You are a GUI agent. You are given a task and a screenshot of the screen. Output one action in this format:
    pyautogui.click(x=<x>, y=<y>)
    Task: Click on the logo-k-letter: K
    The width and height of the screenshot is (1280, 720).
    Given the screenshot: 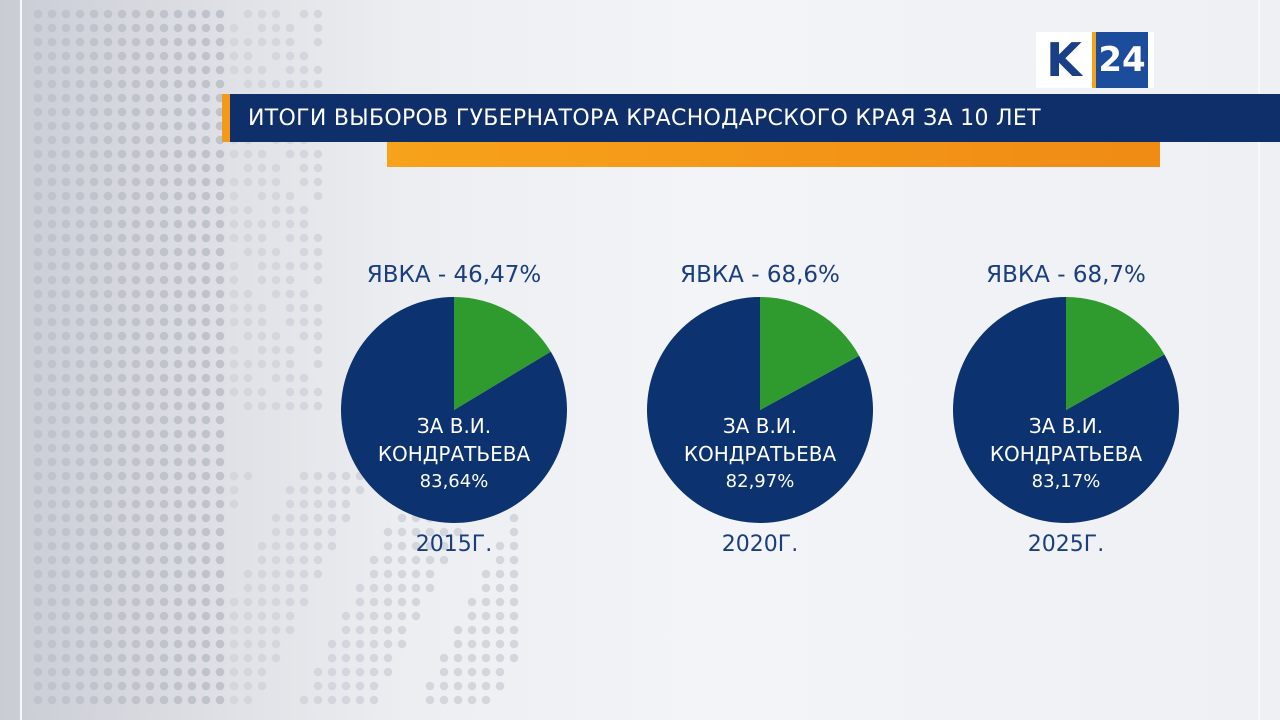 What is the action you would take?
    pyautogui.click(x=1064, y=60)
    